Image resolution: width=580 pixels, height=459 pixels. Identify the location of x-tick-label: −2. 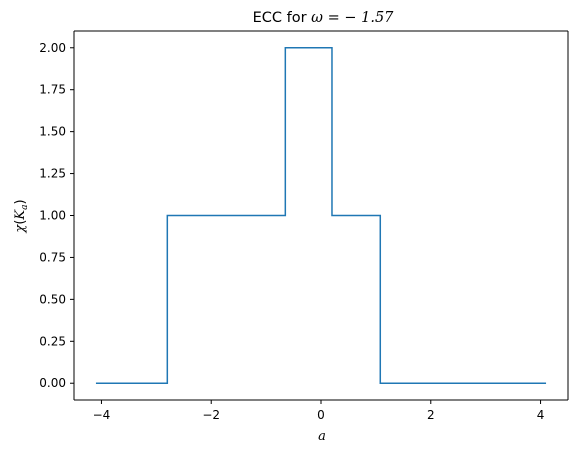
(211, 415).